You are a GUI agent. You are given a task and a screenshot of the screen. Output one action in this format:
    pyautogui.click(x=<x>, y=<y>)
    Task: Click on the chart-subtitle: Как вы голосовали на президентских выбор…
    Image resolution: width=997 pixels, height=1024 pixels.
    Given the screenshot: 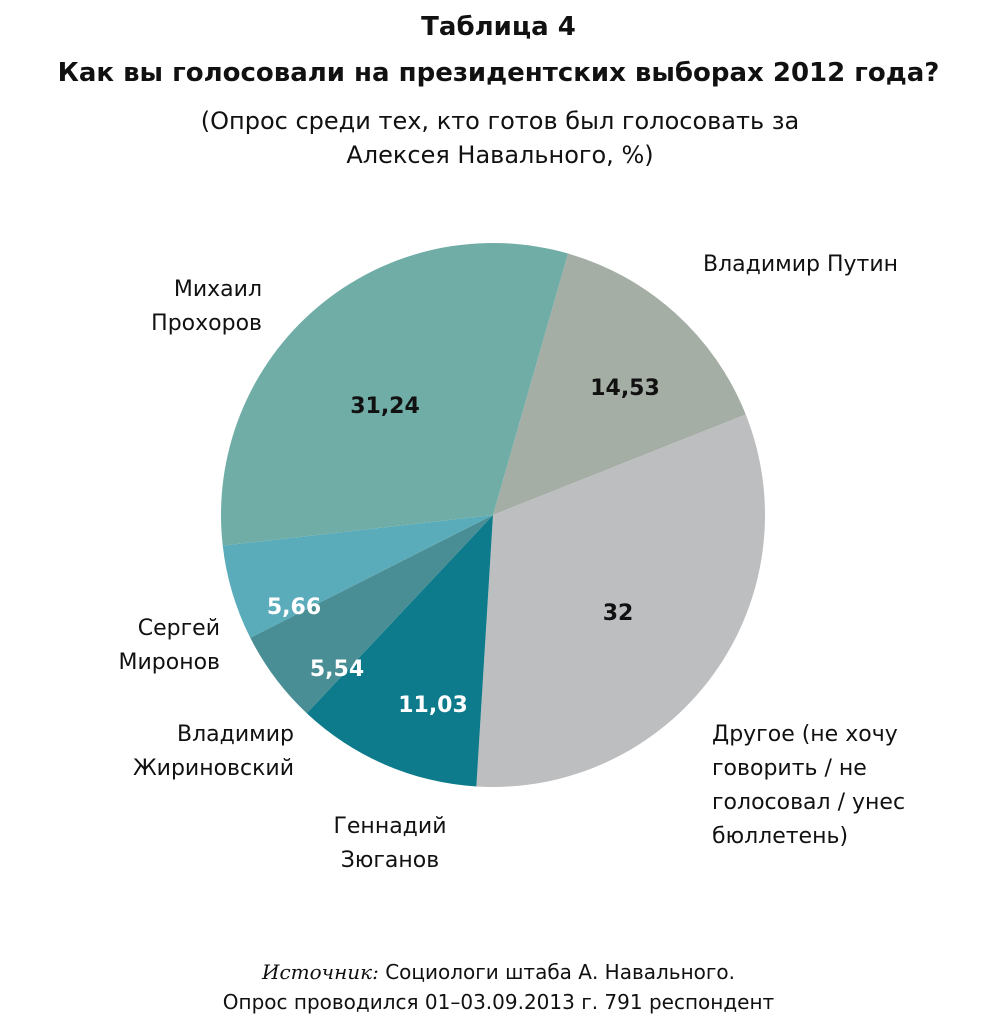 What is the action you would take?
    pyautogui.click(x=498, y=73)
    